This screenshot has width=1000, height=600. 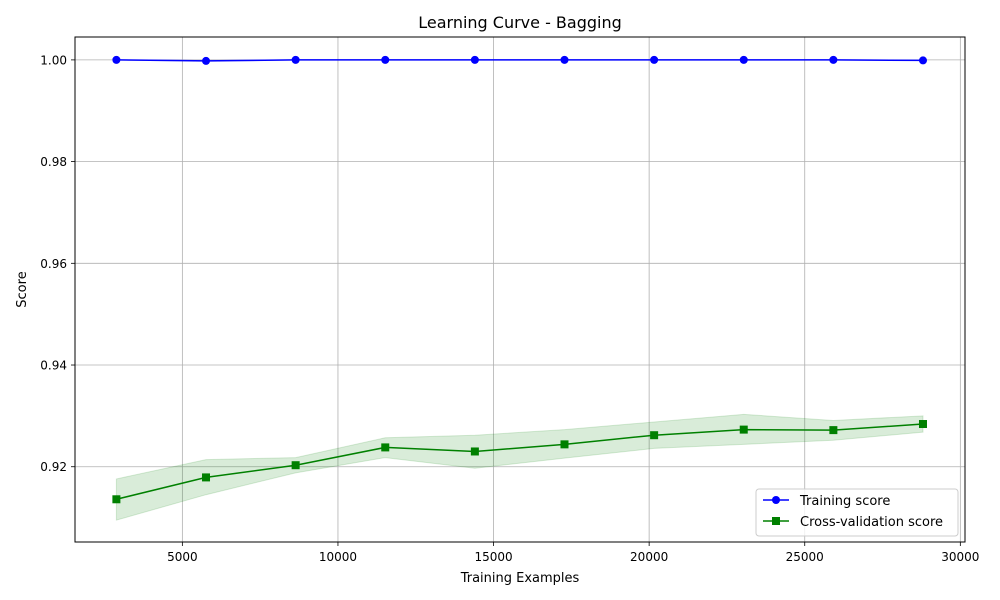 I want to click on legend-box, so click(x=857, y=512).